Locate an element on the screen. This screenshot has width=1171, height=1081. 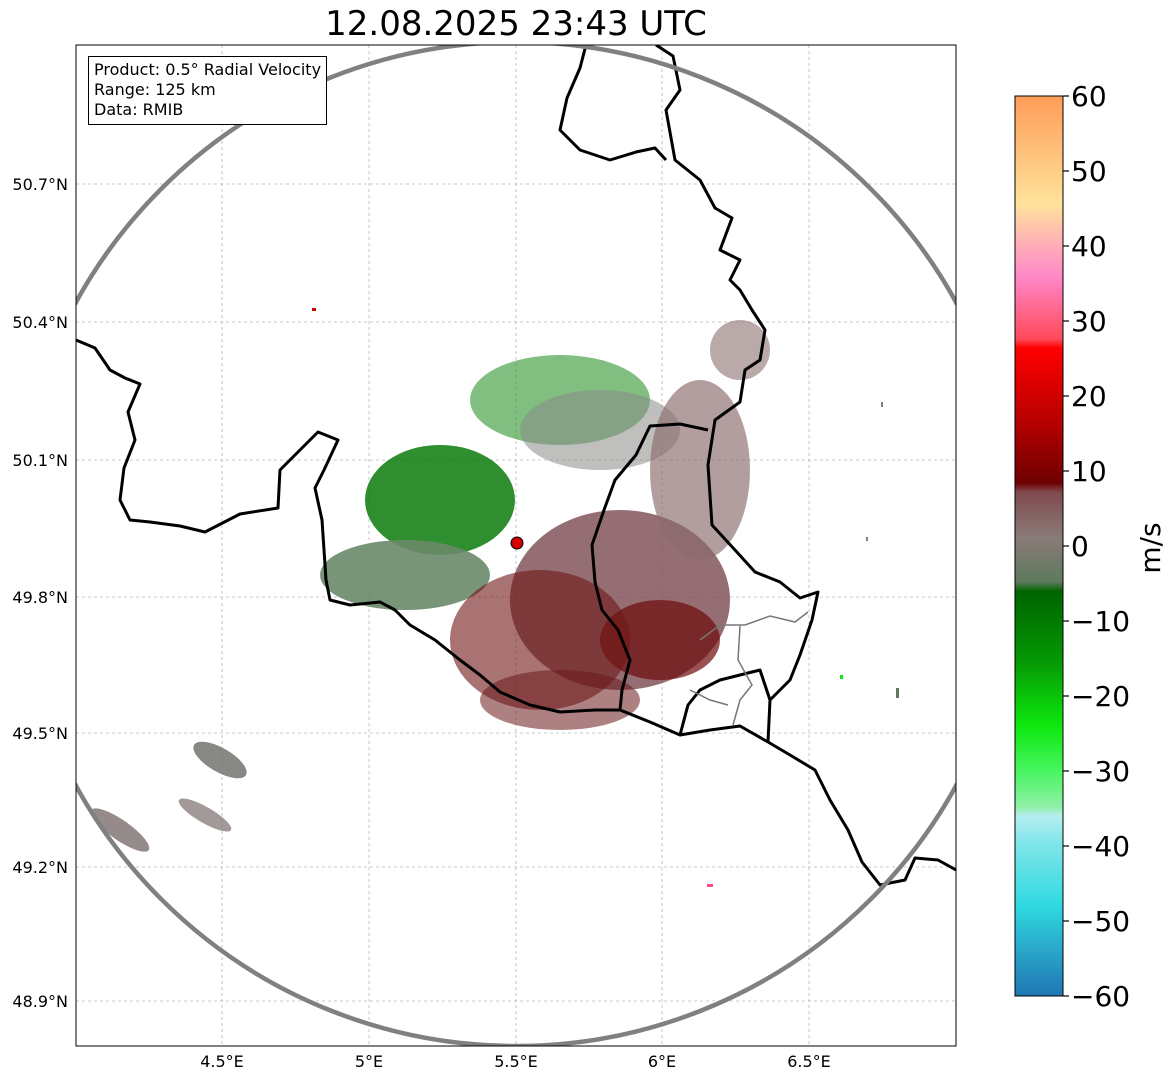
cb-tick-30: 30 is located at coordinates (1089, 321).